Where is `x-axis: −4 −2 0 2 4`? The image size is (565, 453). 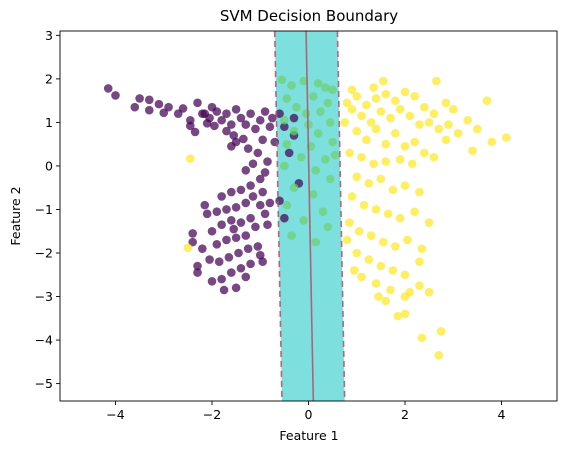 x-axis: −4 −2 0 2 4 is located at coordinates (306, 411).